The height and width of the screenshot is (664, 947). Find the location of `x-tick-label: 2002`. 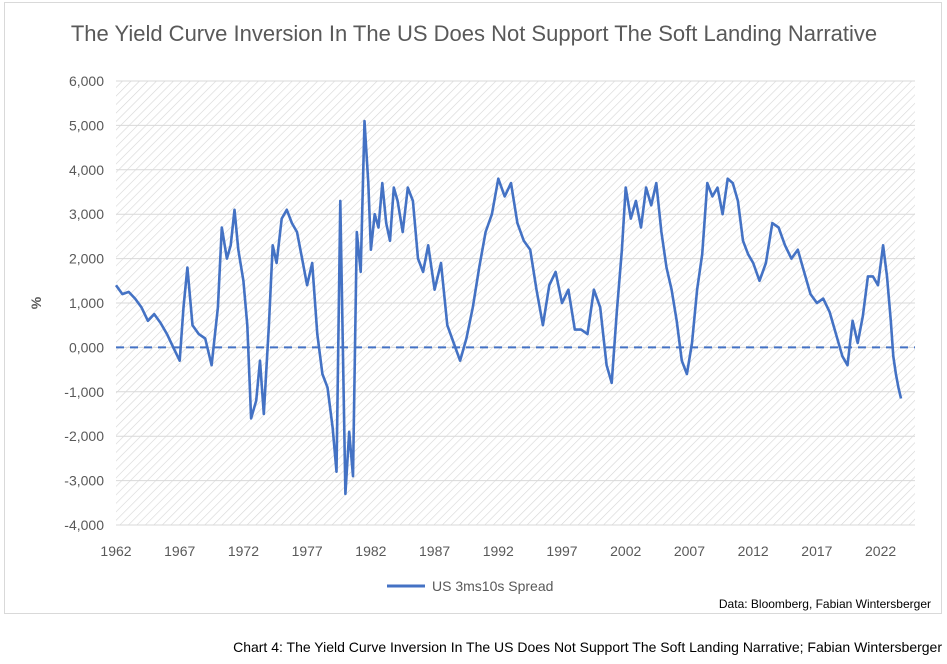

x-tick-label: 2002 is located at coordinates (625, 551).